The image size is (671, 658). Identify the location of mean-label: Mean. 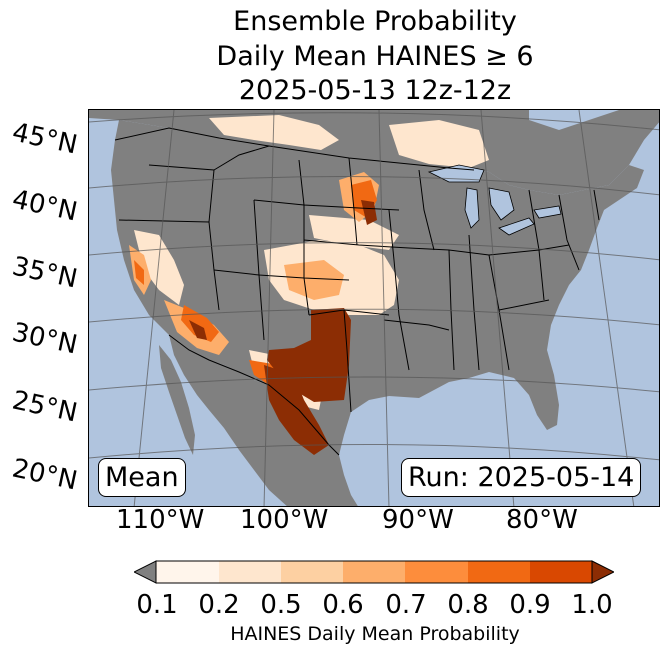
(142, 477).